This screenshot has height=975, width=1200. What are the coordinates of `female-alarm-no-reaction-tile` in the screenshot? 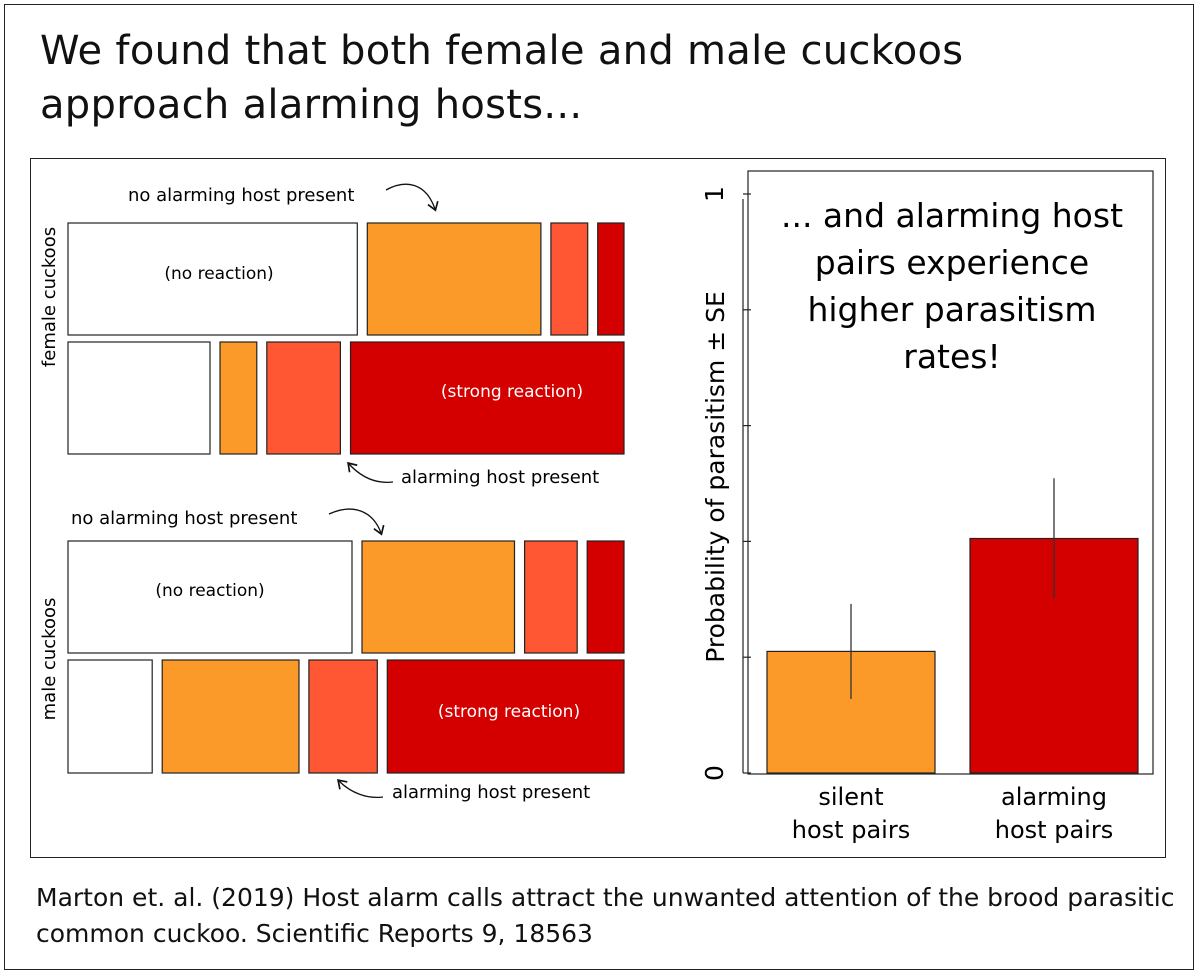 It's located at (139, 398).